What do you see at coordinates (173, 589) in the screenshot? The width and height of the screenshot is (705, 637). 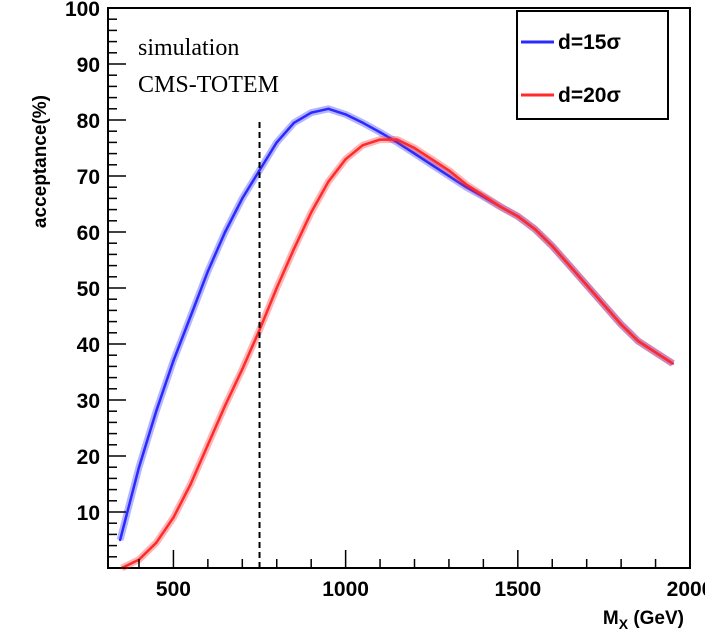 I see `x-tick-label: 500` at bounding box center [173, 589].